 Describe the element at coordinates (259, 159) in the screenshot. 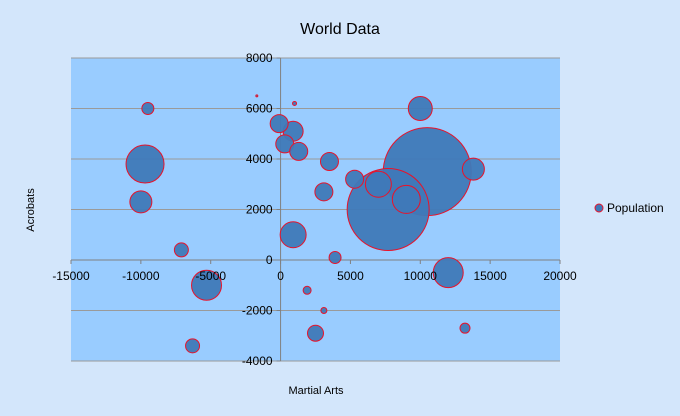

I see `y-tick-label: 4000` at that location.